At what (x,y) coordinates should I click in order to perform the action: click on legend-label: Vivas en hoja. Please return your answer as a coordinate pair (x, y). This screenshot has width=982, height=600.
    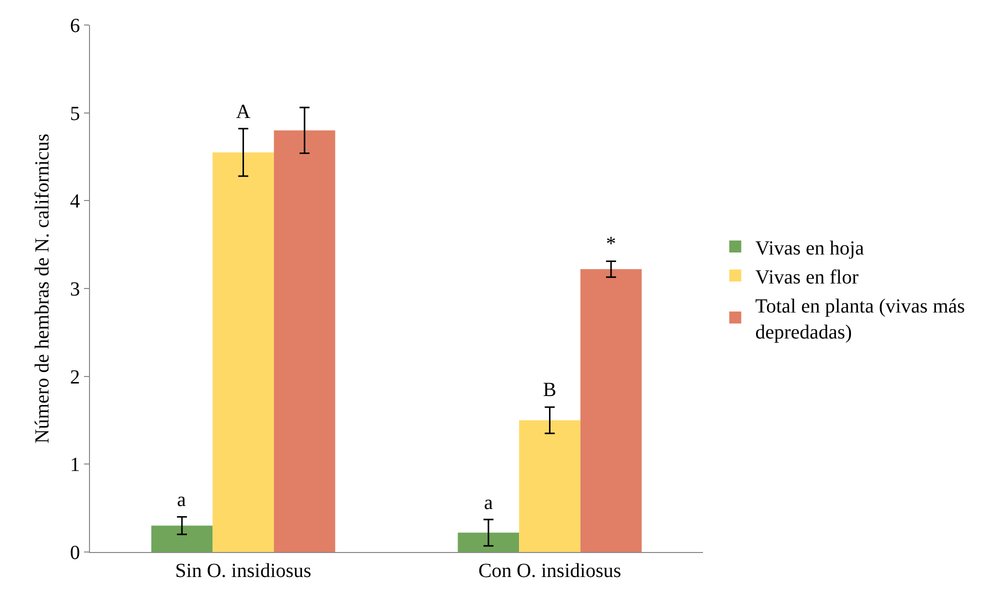
    Looking at the image, I should click on (809, 248).